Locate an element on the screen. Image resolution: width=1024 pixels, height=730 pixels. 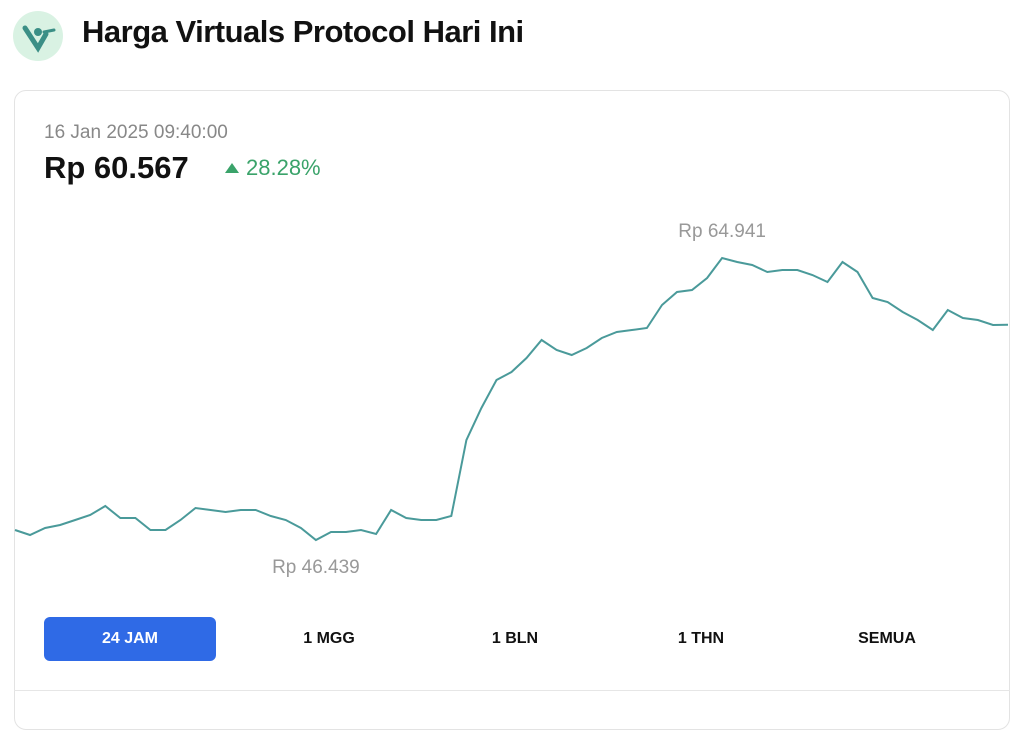
range-tabs: 24 JAM 1 MGG 1 BLN 1 THN SEMUA is located at coordinates (512, 639).